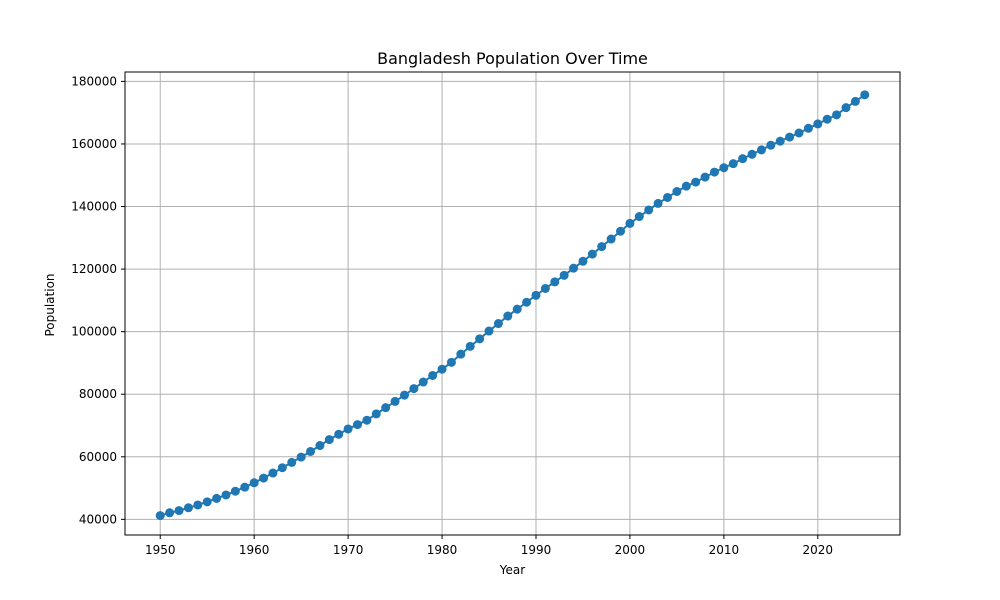 This screenshot has height=600, width=1000. What do you see at coordinates (94, 81) in the screenshot?
I see `y-tick-label: 180000` at bounding box center [94, 81].